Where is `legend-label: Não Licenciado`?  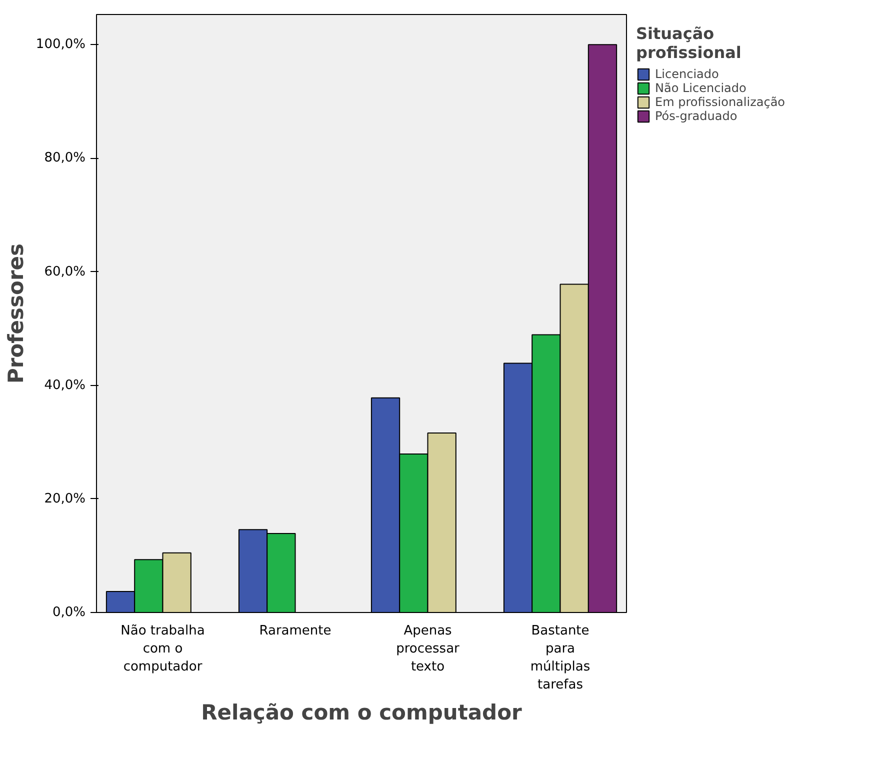 legend-label: Não Licenciado is located at coordinates (700, 88).